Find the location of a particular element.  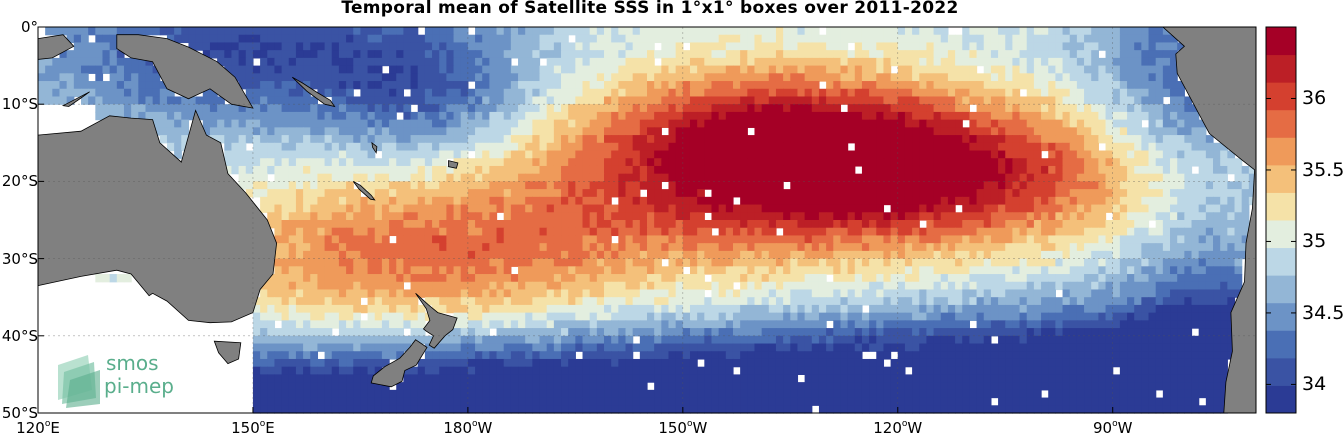

lat-label: 50°S is located at coordinates (19, 413).